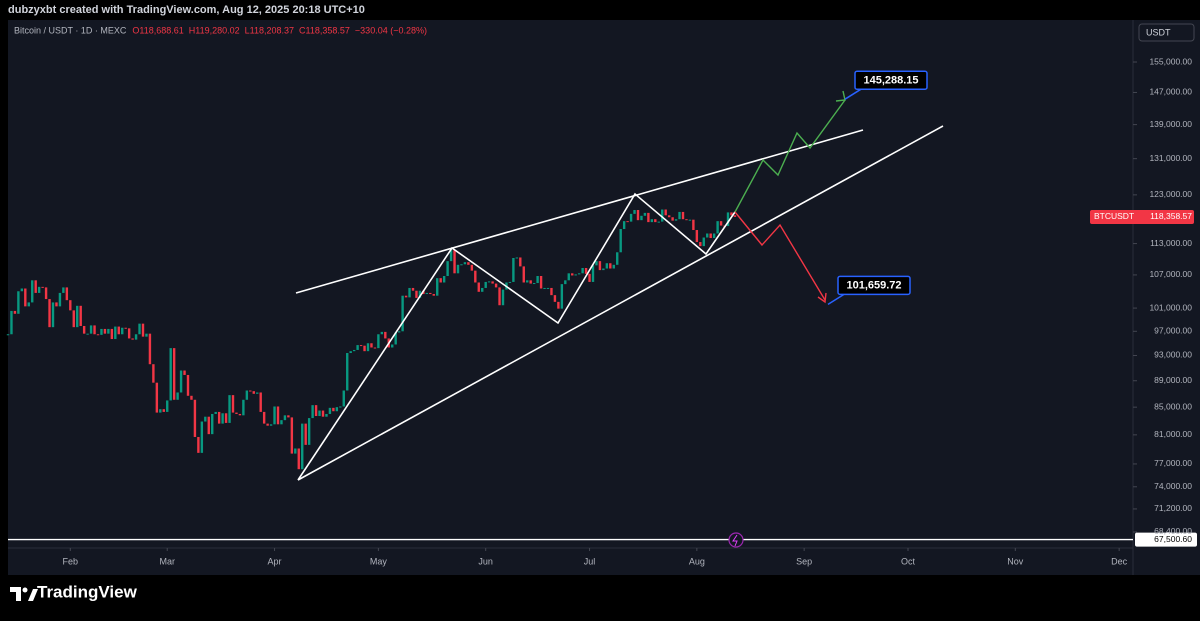 Image resolution: width=1200 pixels, height=621 pixels. Describe the element at coordinates (790, 156) in the screenshot. I see `bull-path` at that location.